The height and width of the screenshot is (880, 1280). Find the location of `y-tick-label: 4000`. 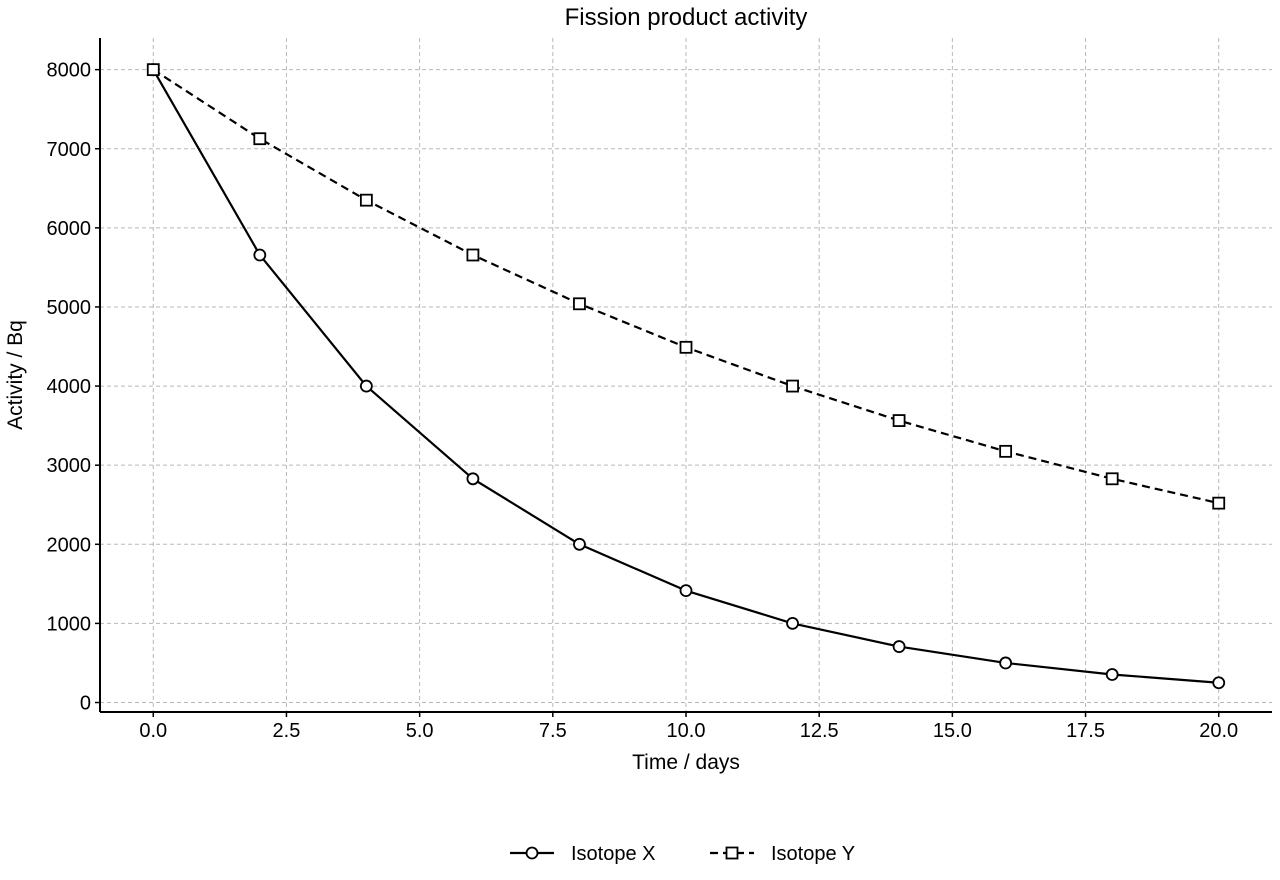

y-tick-label: 4000 is located at coordinates (69, 387).